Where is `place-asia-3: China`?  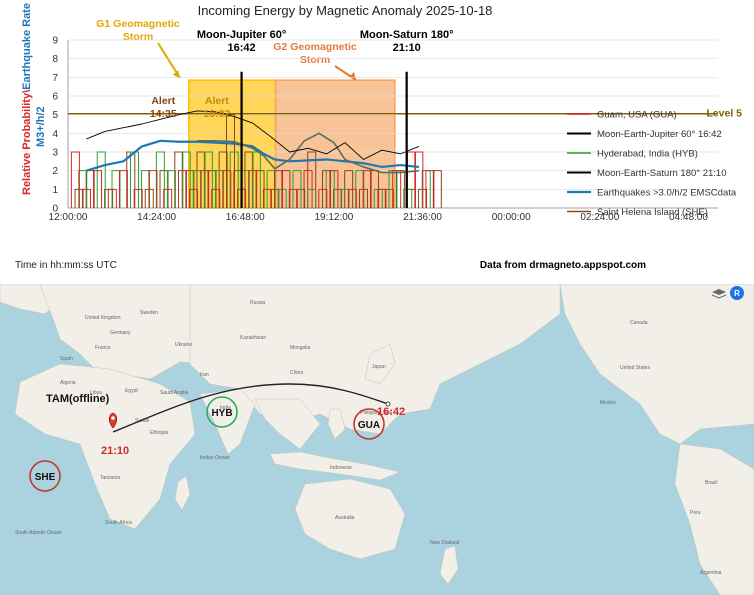 place-asia-3: China is located at coordinates (296, 373).